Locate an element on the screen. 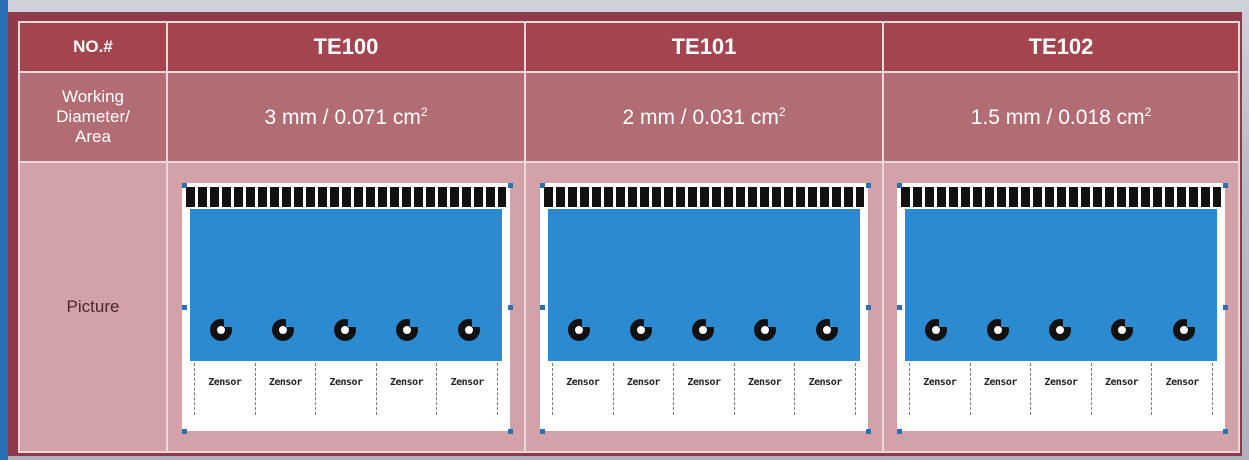 This screenshot has height=460, width=1249. header-model-te101: TE101 is located at coordinates (704, 47).